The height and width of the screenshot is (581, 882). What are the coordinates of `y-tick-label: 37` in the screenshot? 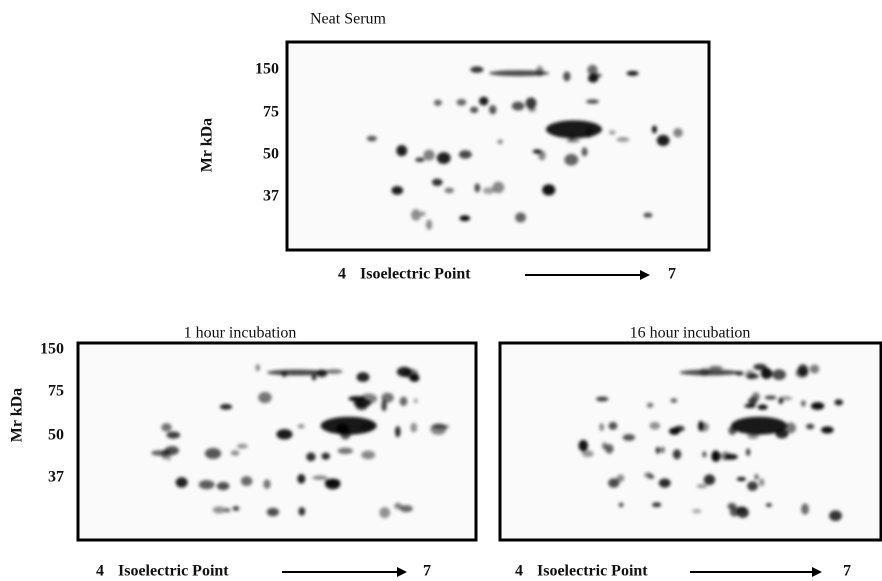 It's located at (271, 196).